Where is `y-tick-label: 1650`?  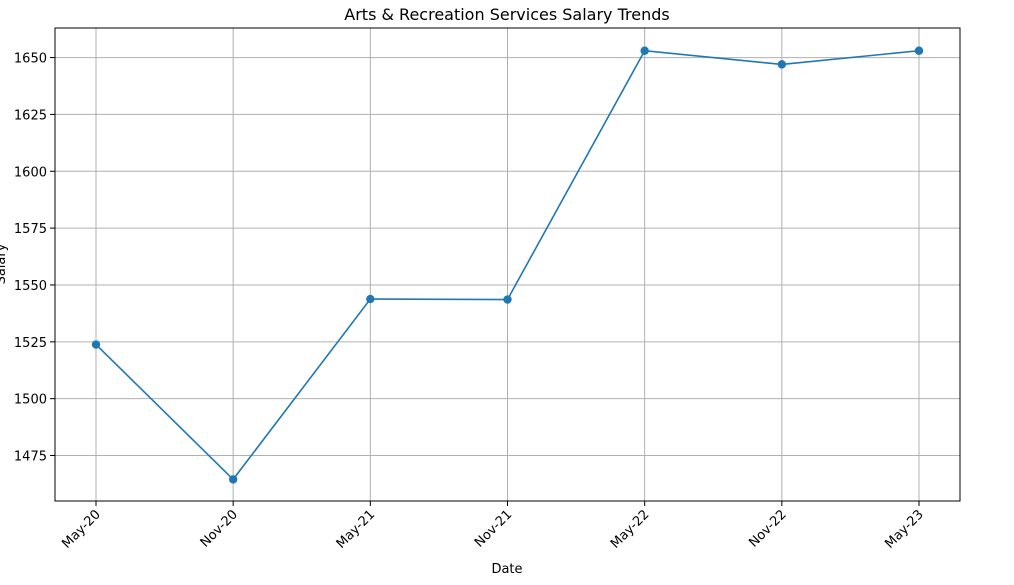 y-tick-label: 1650 is located at coordinates (30, 59).